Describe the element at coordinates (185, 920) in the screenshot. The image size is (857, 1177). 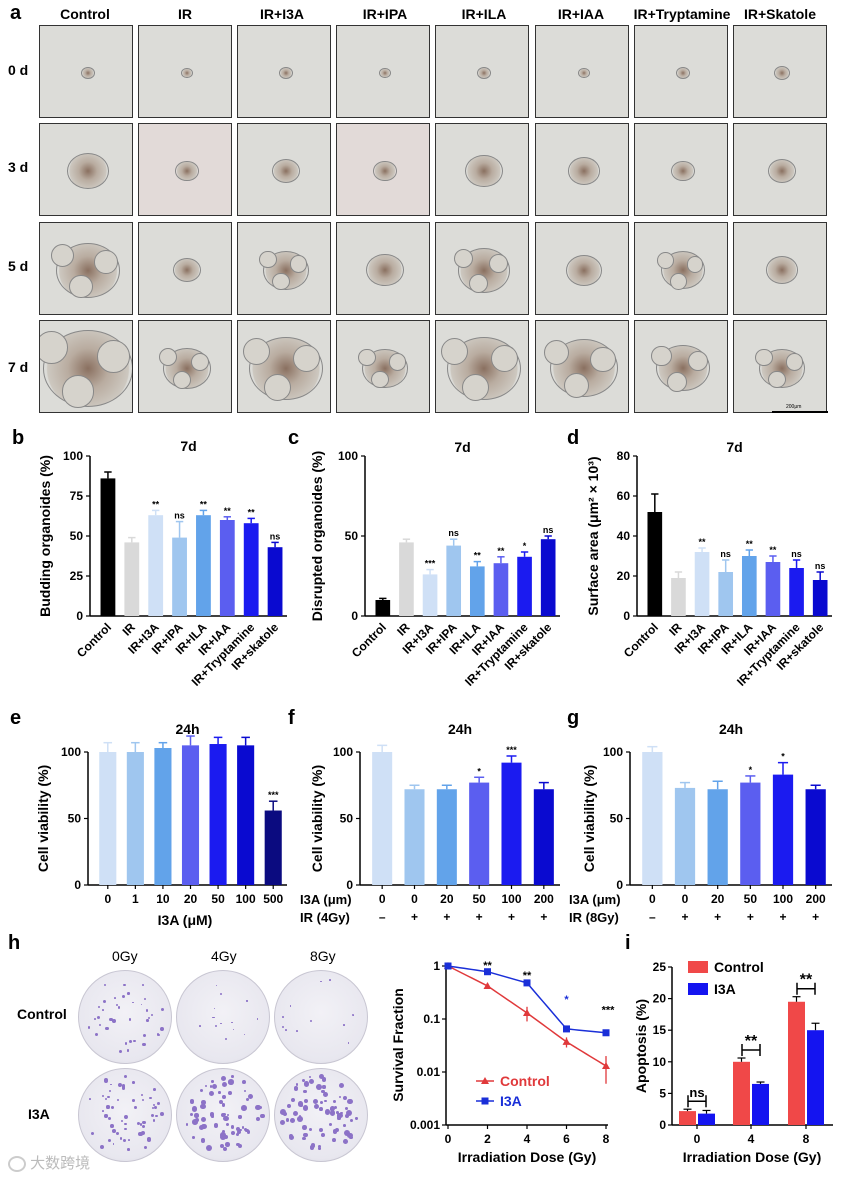
I see `x-axis-label: I3A (μM)` at that location.